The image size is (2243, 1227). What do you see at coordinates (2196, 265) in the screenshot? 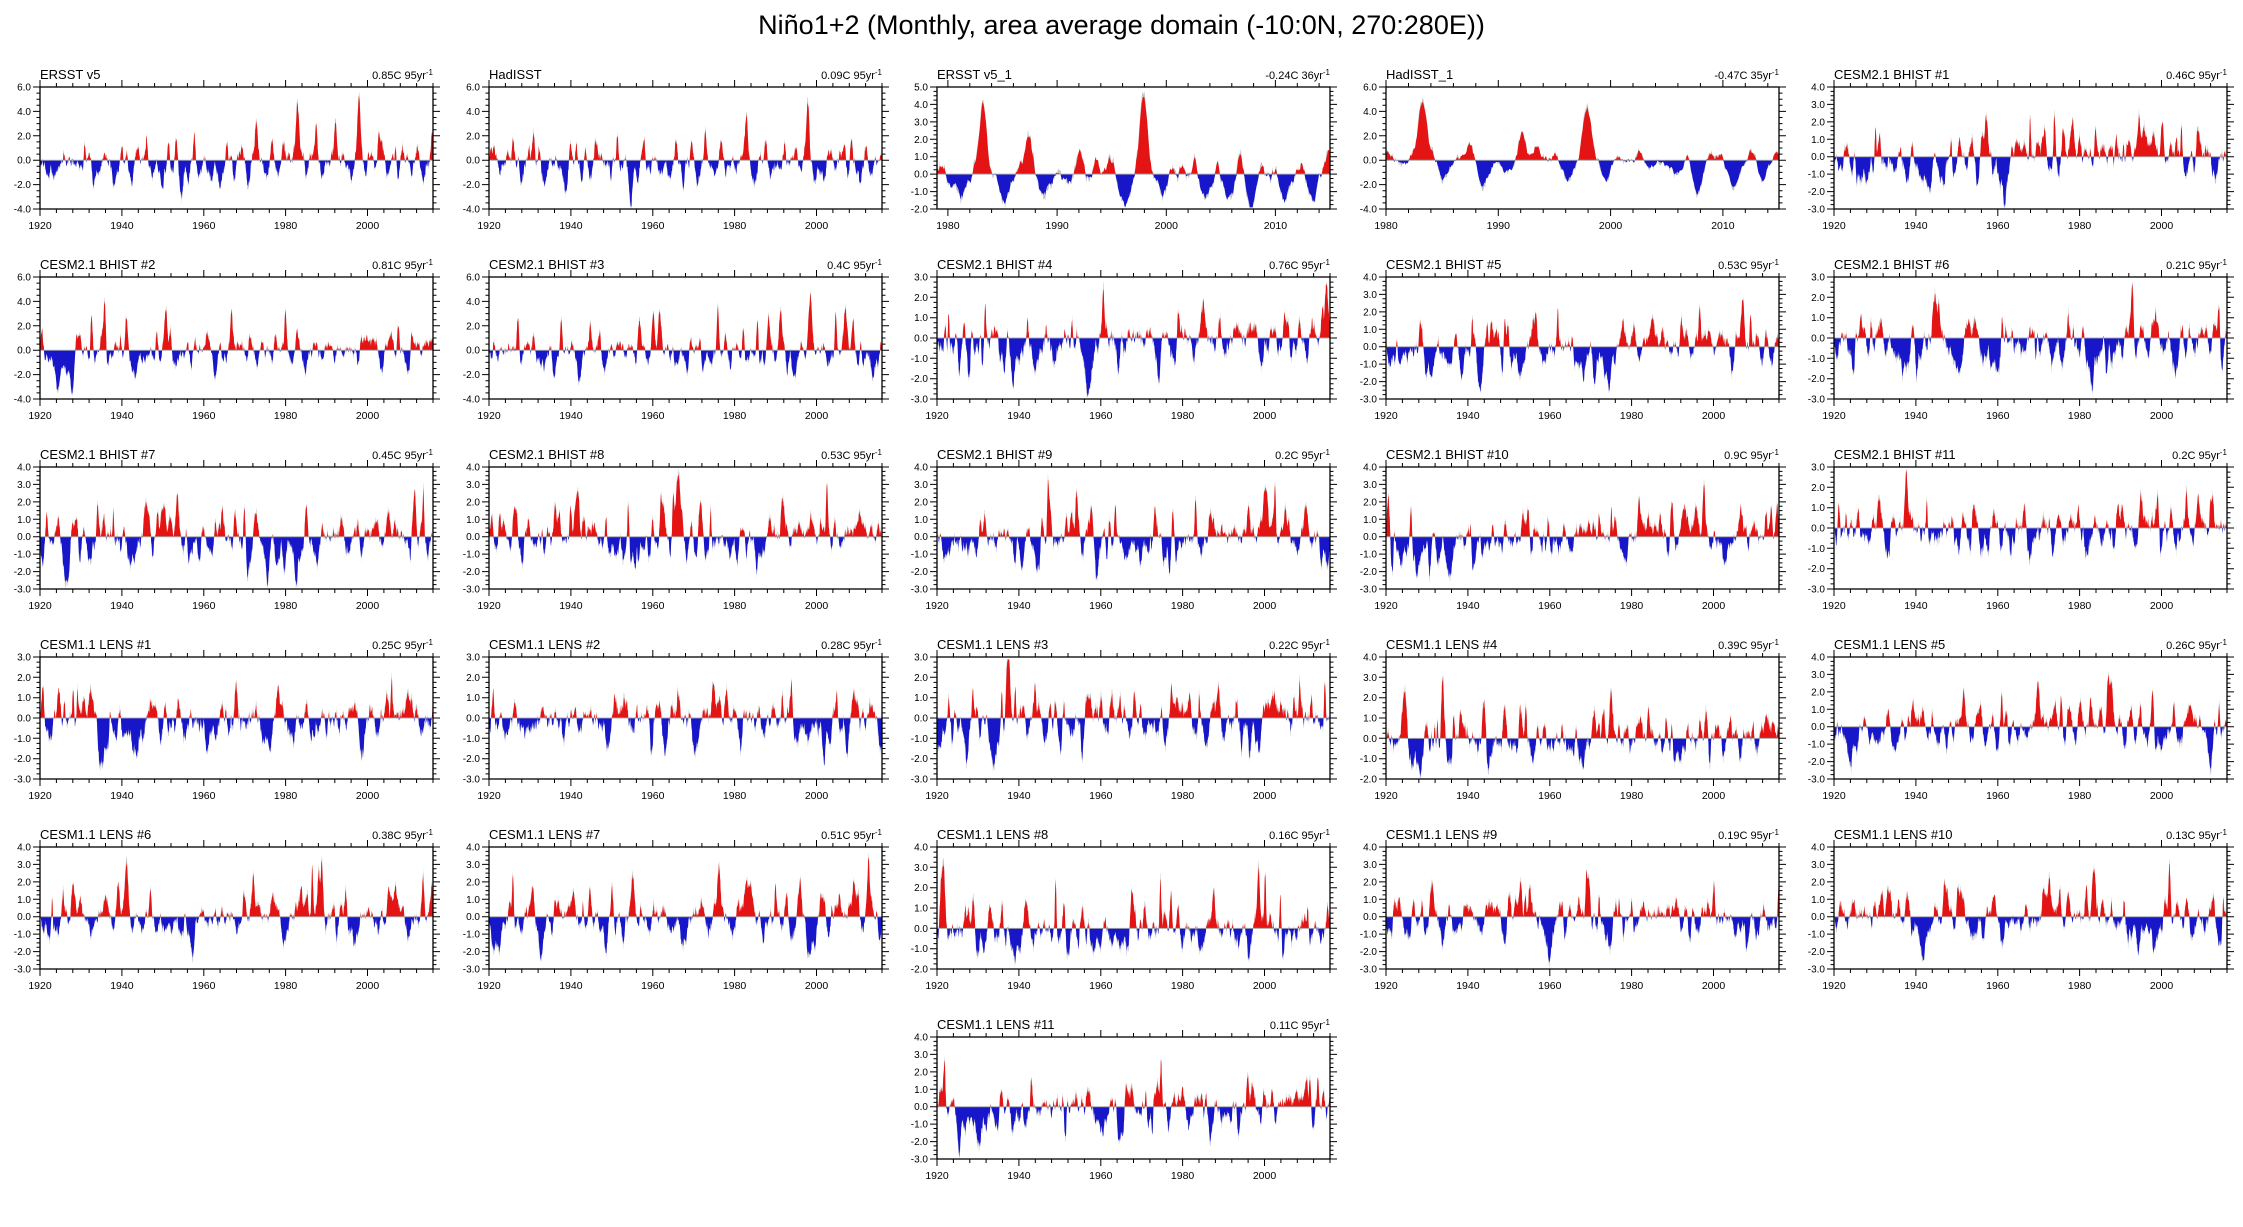
I see `trend-label: 0.21C 95yr-1` at bounding box center [2196, 265].